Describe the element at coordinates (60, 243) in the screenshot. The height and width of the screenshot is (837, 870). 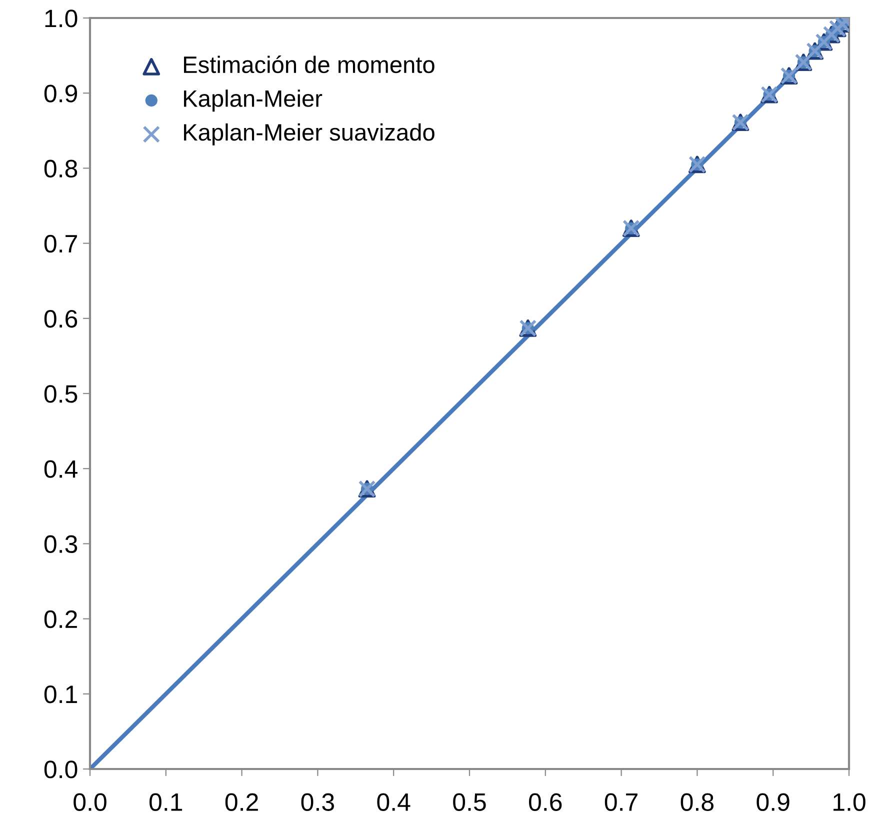
I see `y-tick-label: 0.7` at that location.